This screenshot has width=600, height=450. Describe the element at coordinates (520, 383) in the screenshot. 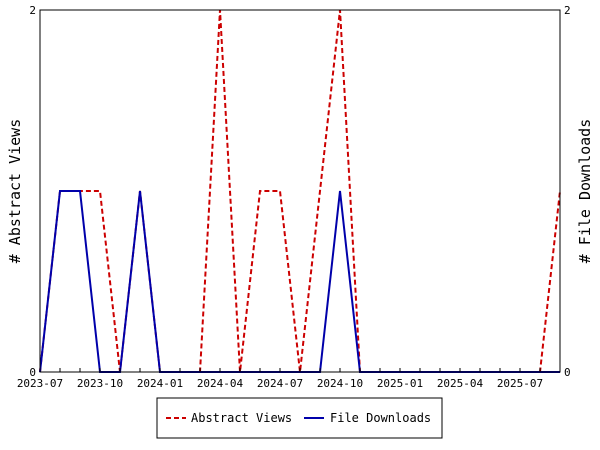

I see `x-tick-label: 2025-07` at that location.